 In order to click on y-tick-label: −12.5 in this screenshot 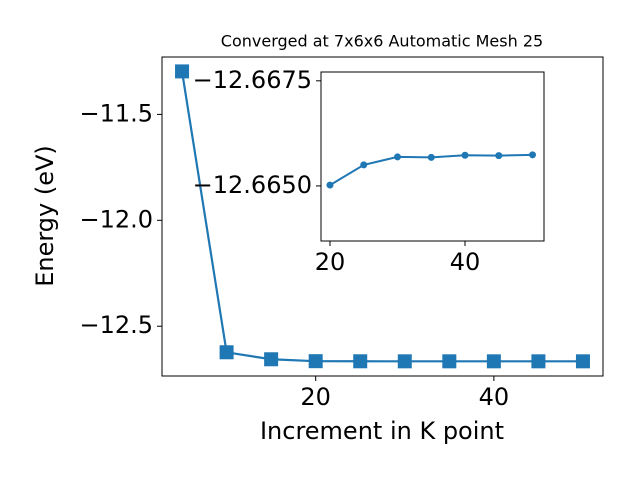, I will do `click(116, 325)`.